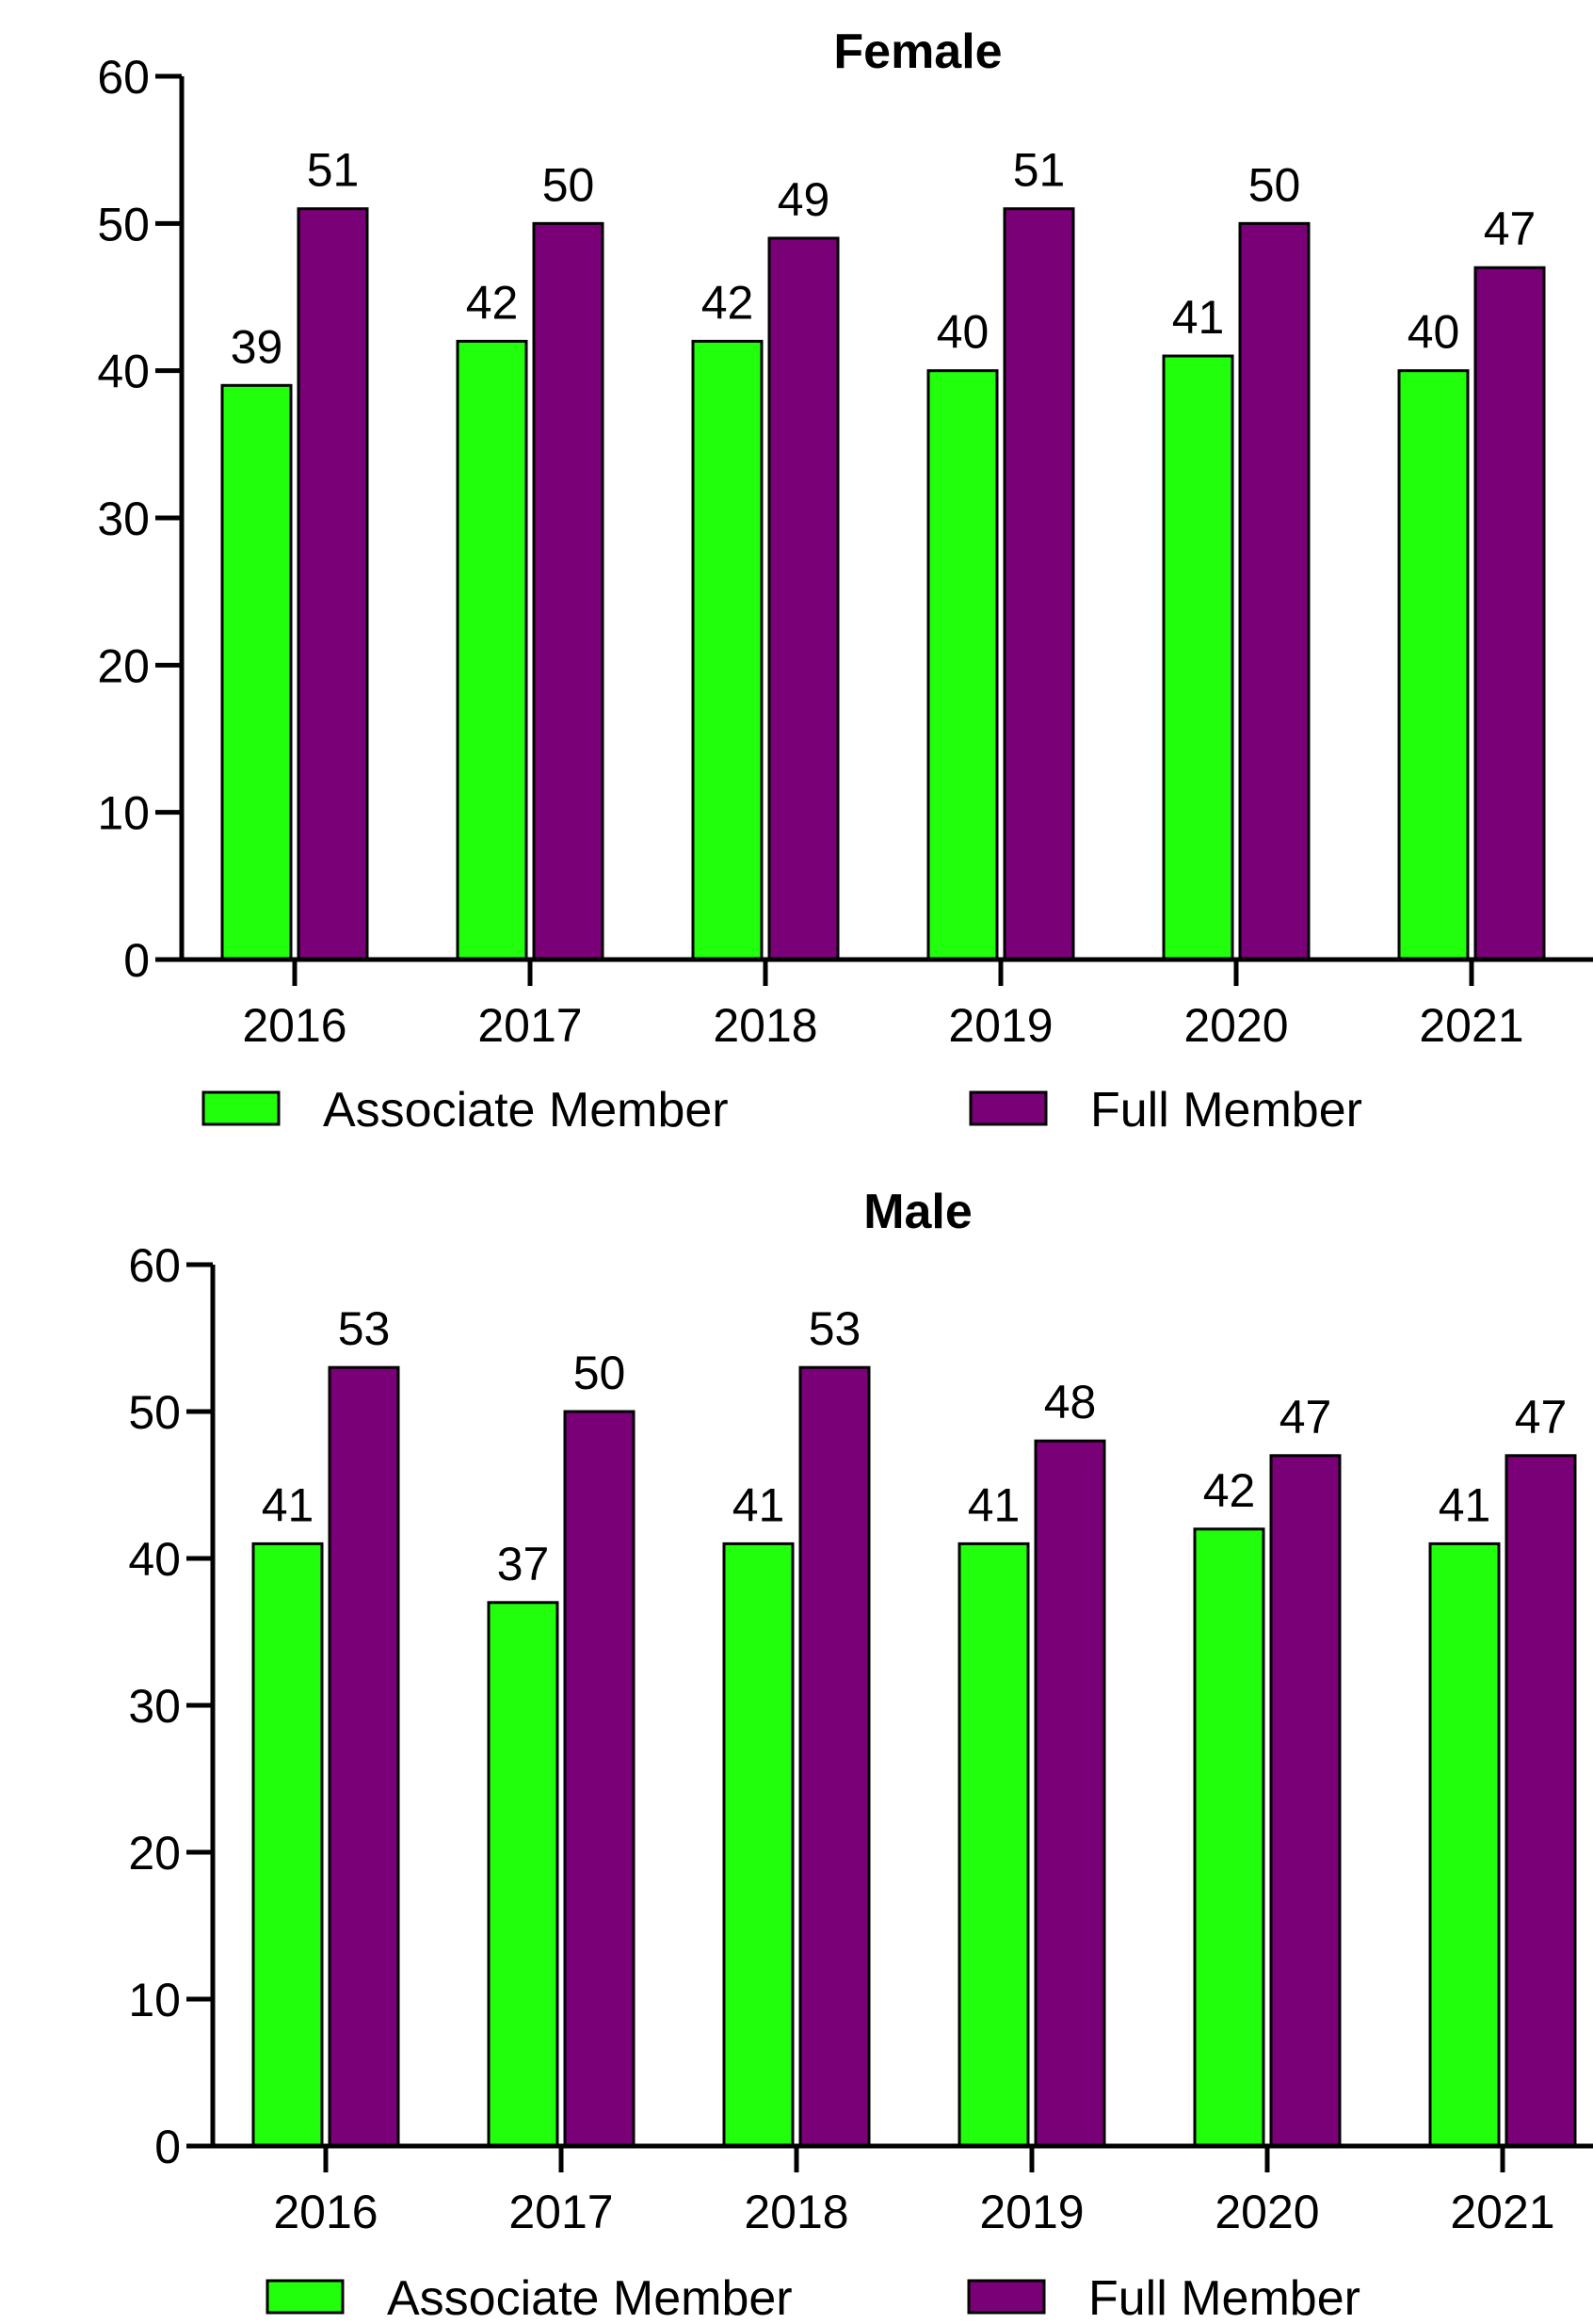 This screenshot has height=2324, width=1593. I want to click on data-label: 39, so click(257, 346).